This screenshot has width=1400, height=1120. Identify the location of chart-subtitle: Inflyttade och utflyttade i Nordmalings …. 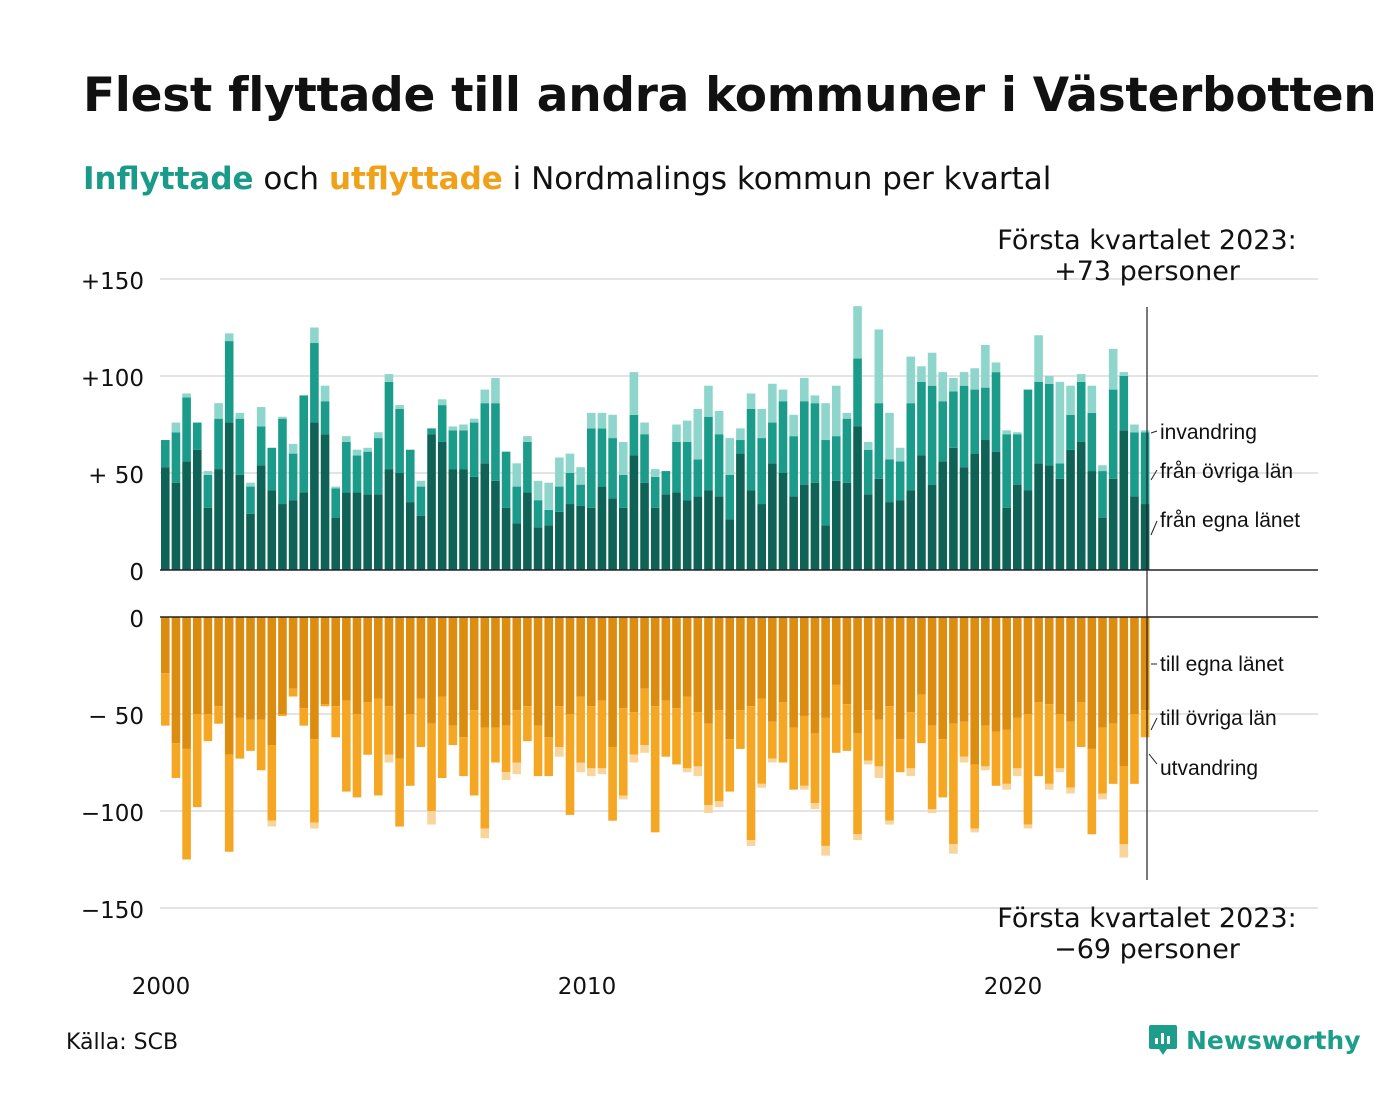
(567, 179).